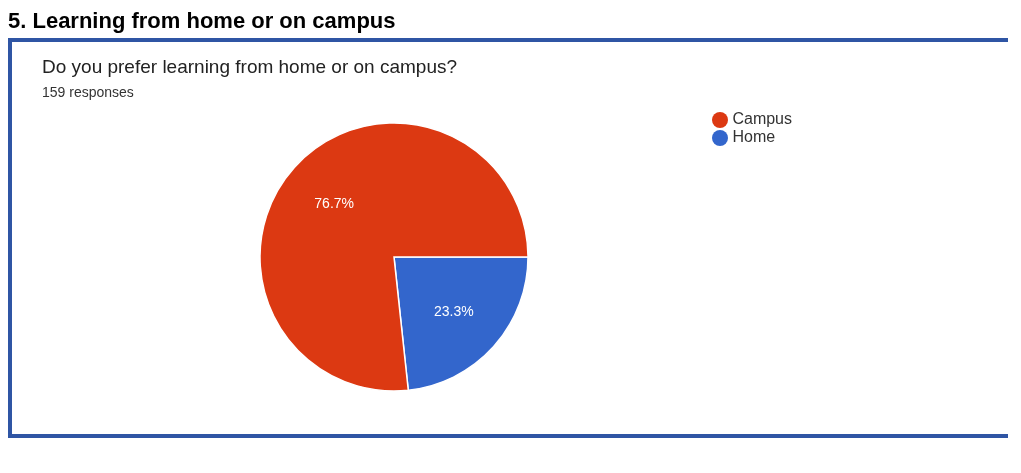 The width and height of the screenshot is (1021, 473). Describe the element at coordinates (453, 310) in the screenshot. I see `data-label: 23.3%` at that location.